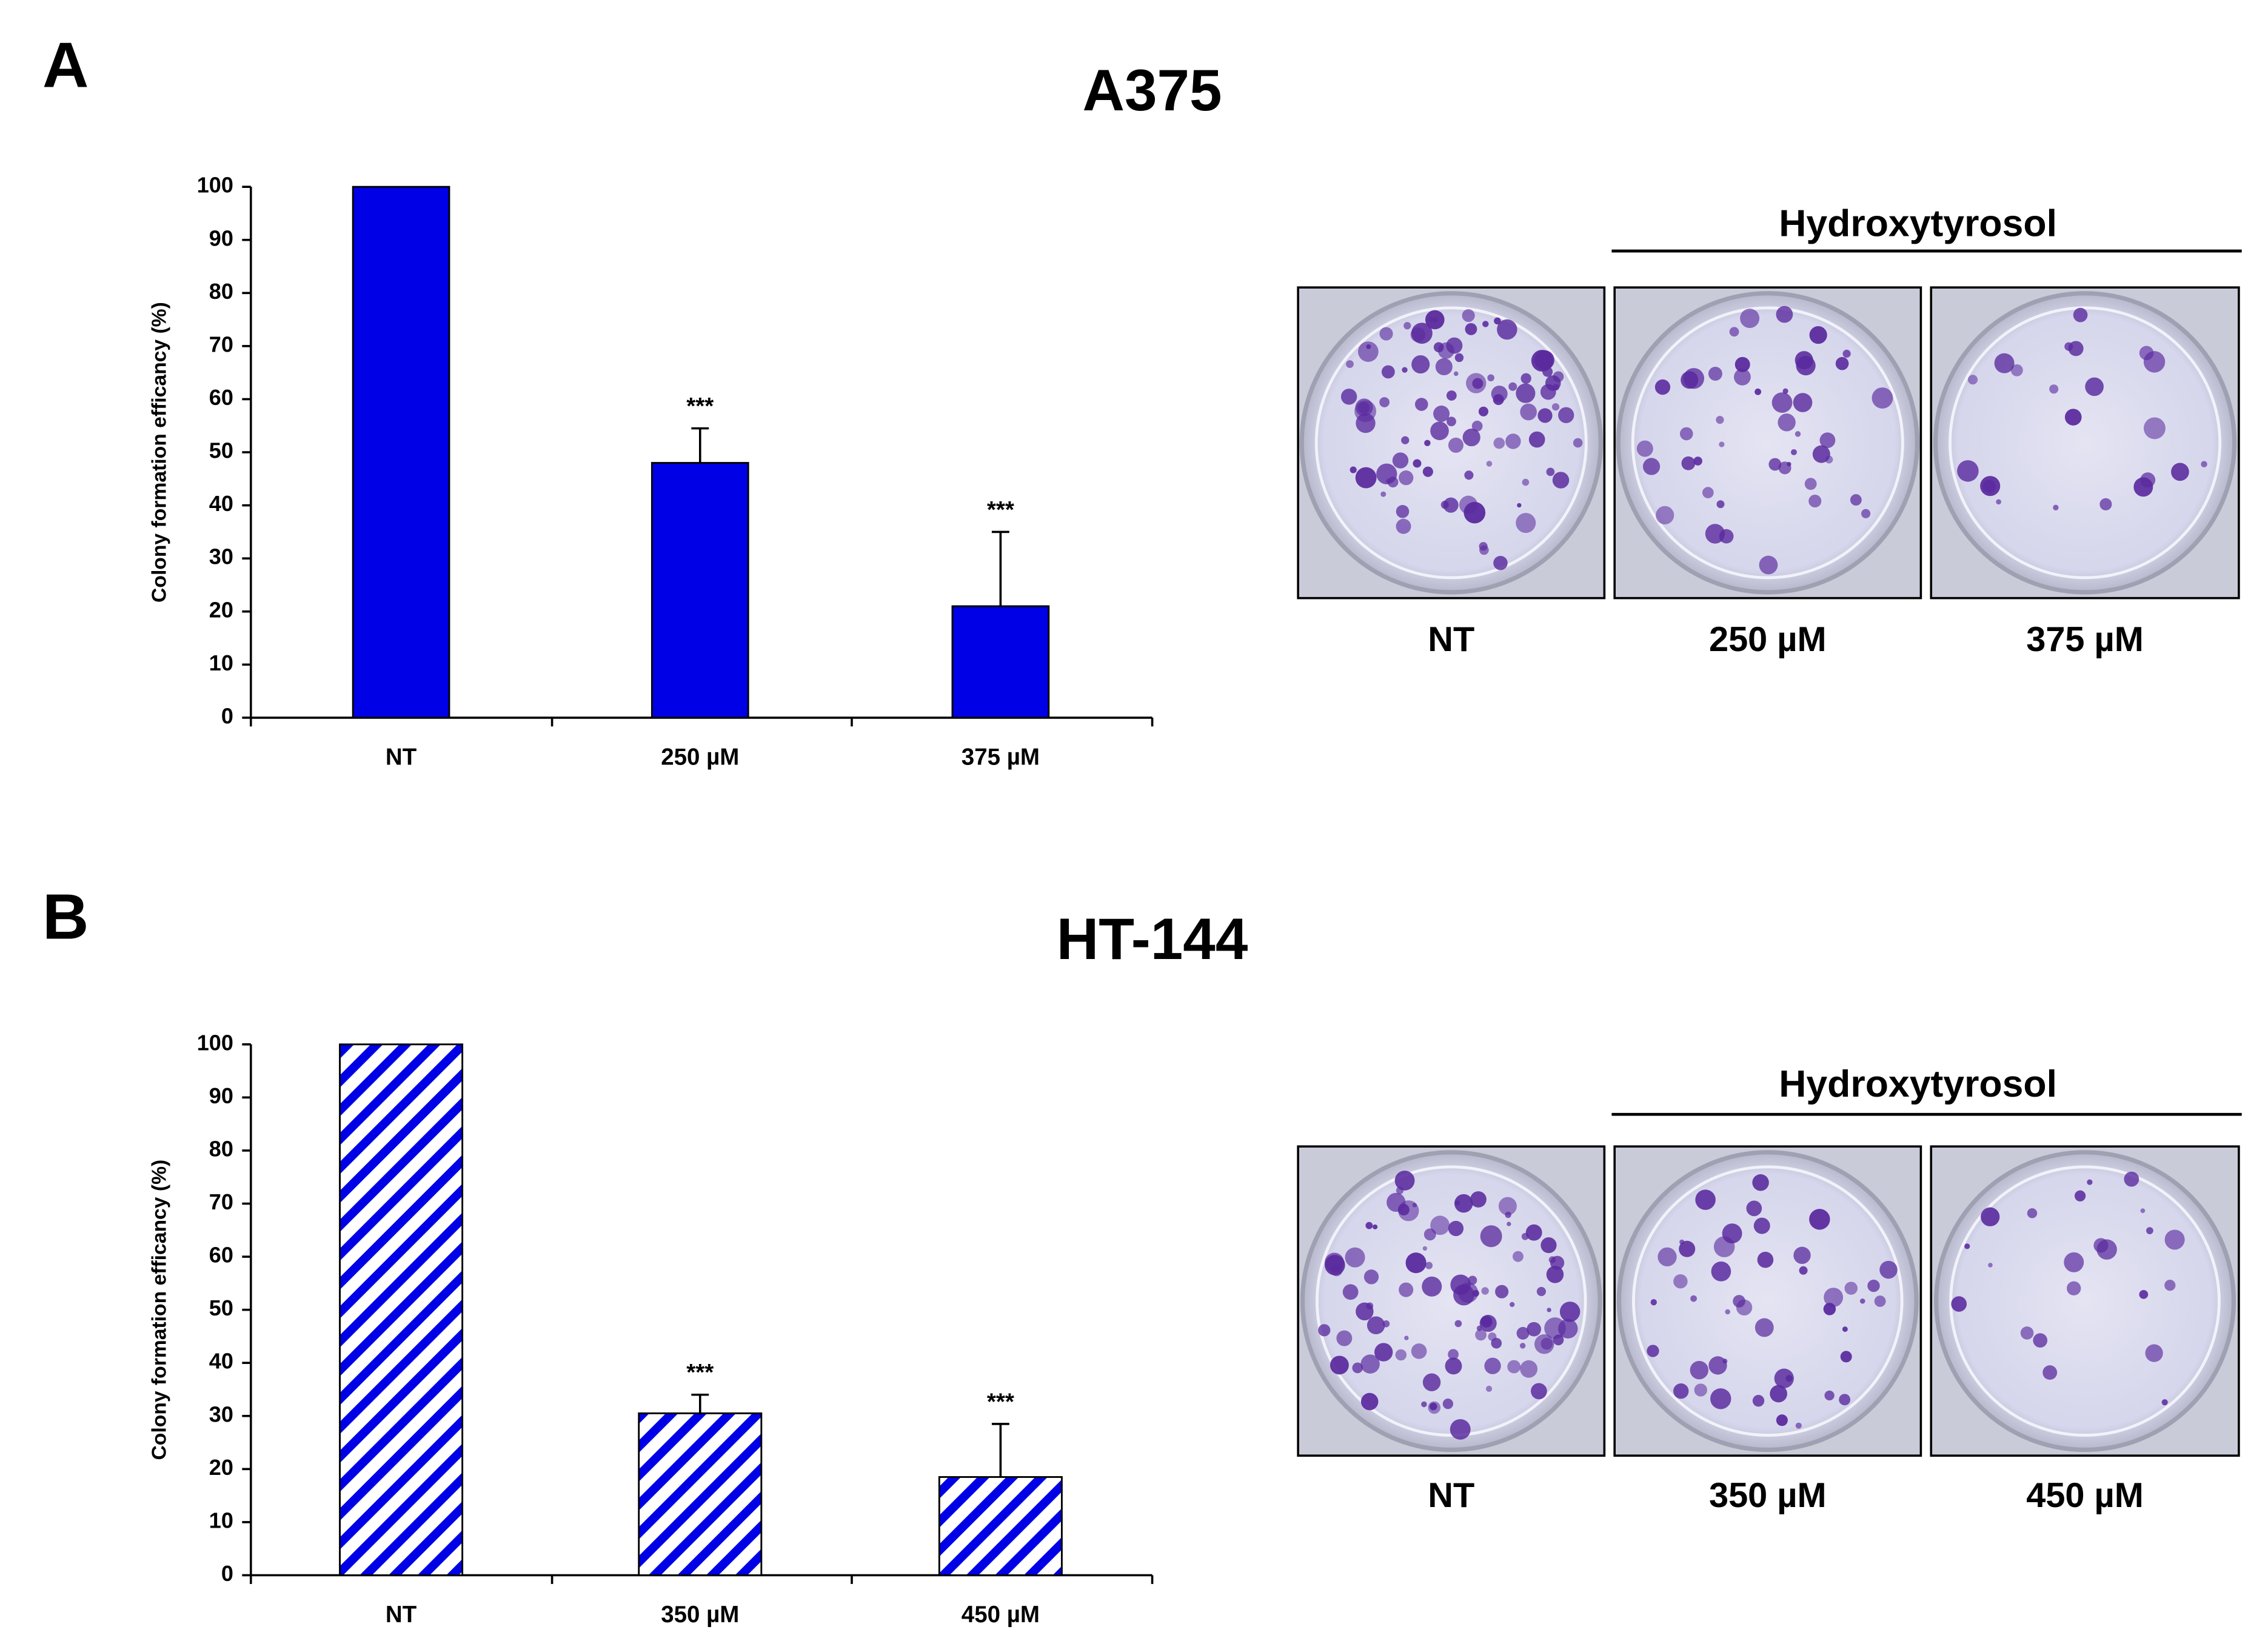 The image size is (2268, 1641). What do you see at coordinates (221, 1095) in the screenshot?
I see `y-tick-label: 90` at bounding box center [221, 1095].